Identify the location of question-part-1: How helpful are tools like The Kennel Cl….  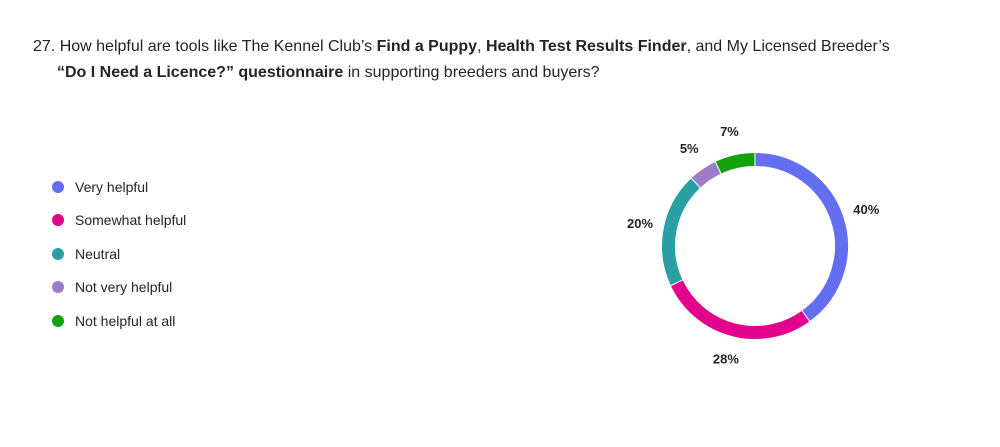
(216, 46).